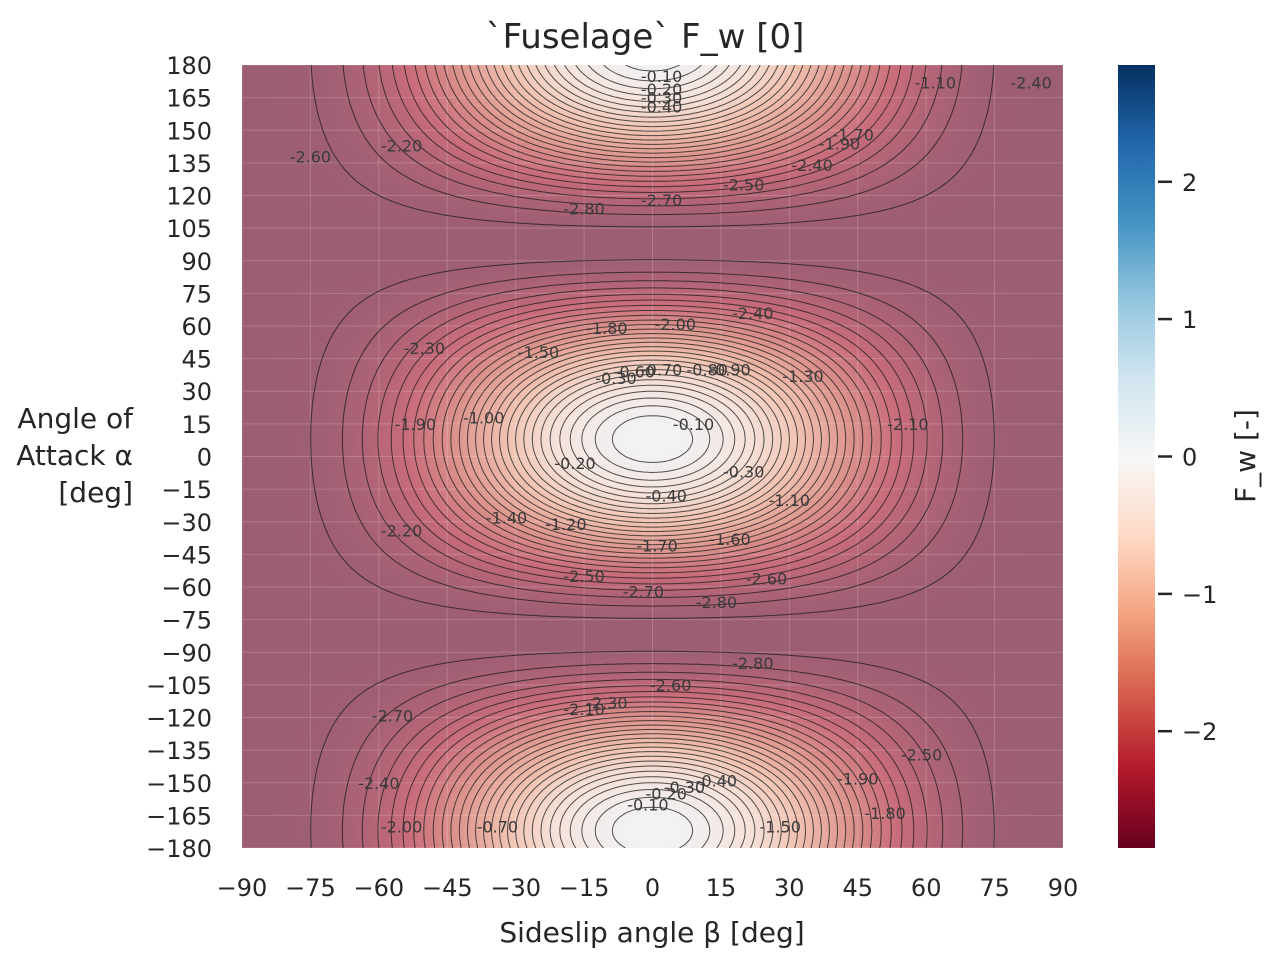 The image size is (1280, 960). Describe the element at coordinates (378, 888) in the screenshot. I see `x-tick-label: −60` at that location.